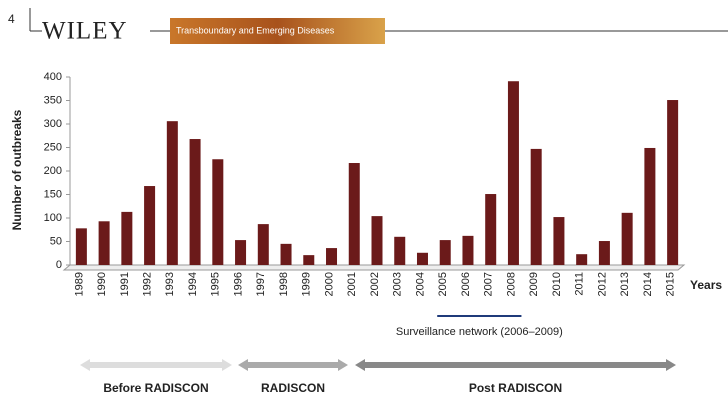 The height and width of the screenshot is (399, 728). Describe the element at coordinates (53, 100) in the screenshot. I see `y-tick-label: 350` at that location.